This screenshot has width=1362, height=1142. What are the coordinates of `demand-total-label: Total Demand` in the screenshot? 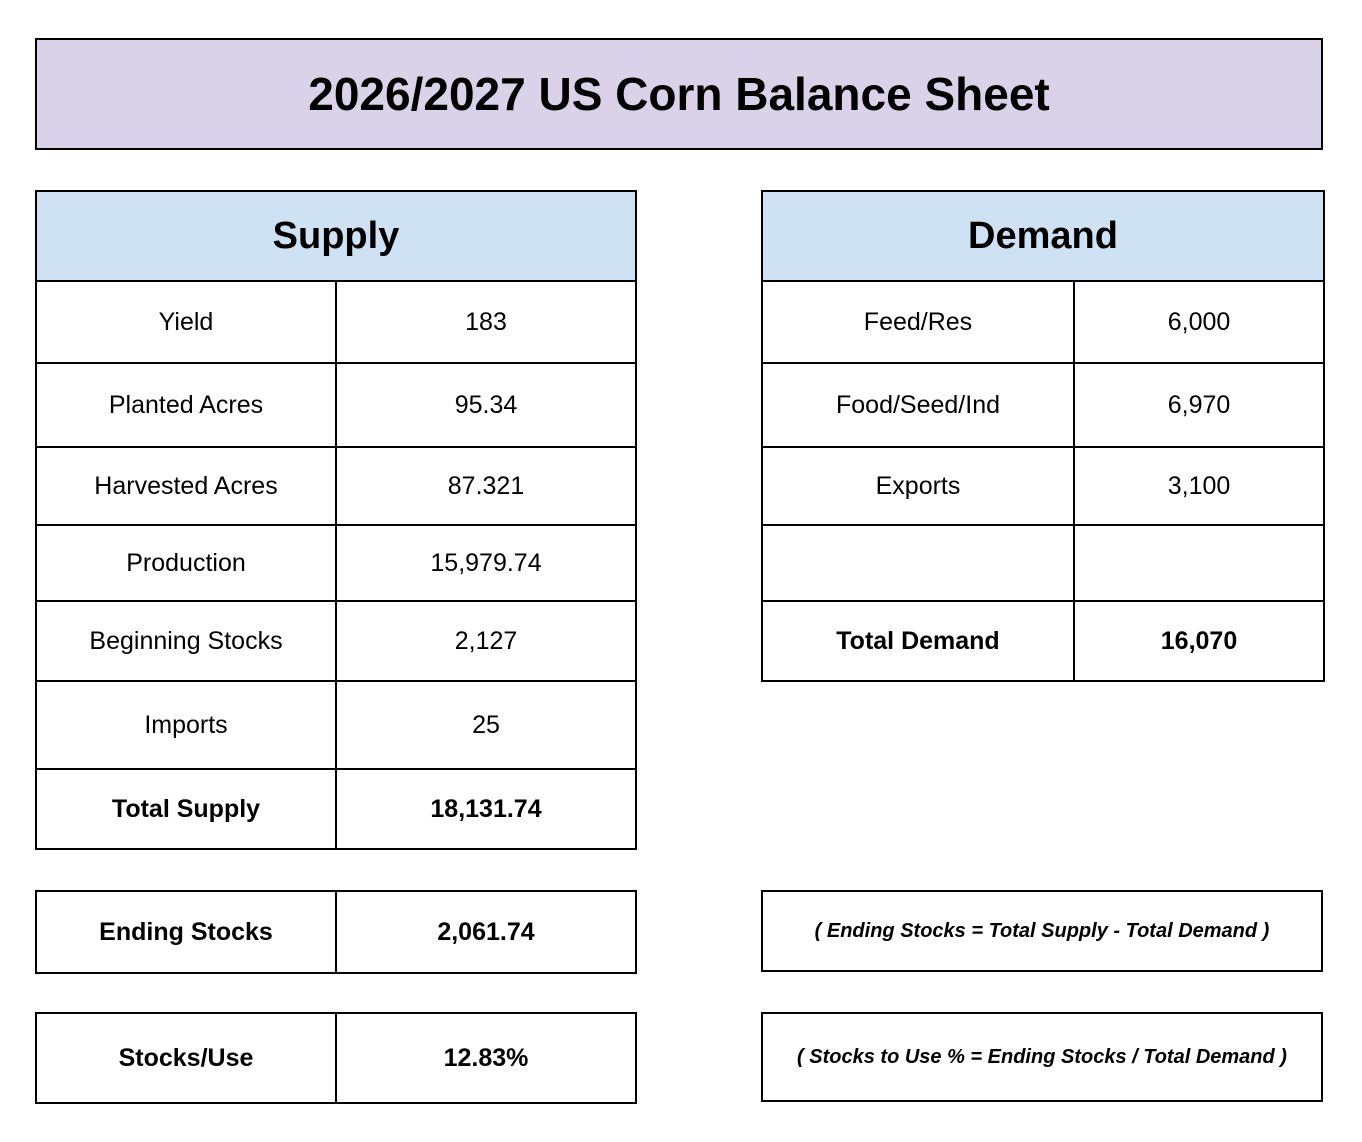 It's located at (918, 641).